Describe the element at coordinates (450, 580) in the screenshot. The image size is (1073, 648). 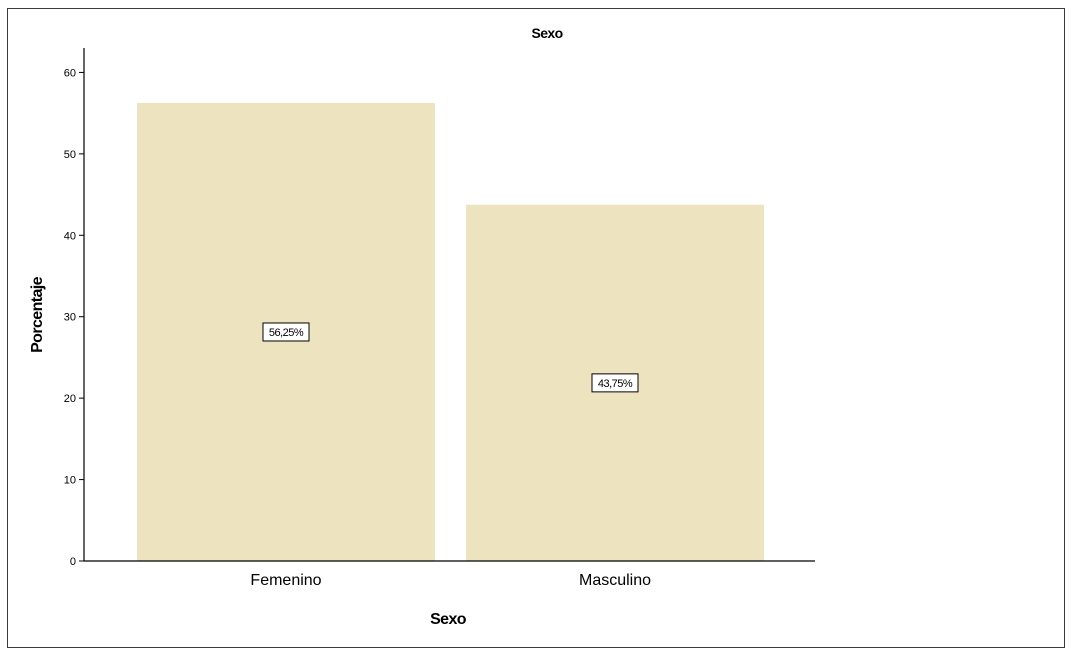
I see `x-axis-categories: Femenino Masculino` at that location.